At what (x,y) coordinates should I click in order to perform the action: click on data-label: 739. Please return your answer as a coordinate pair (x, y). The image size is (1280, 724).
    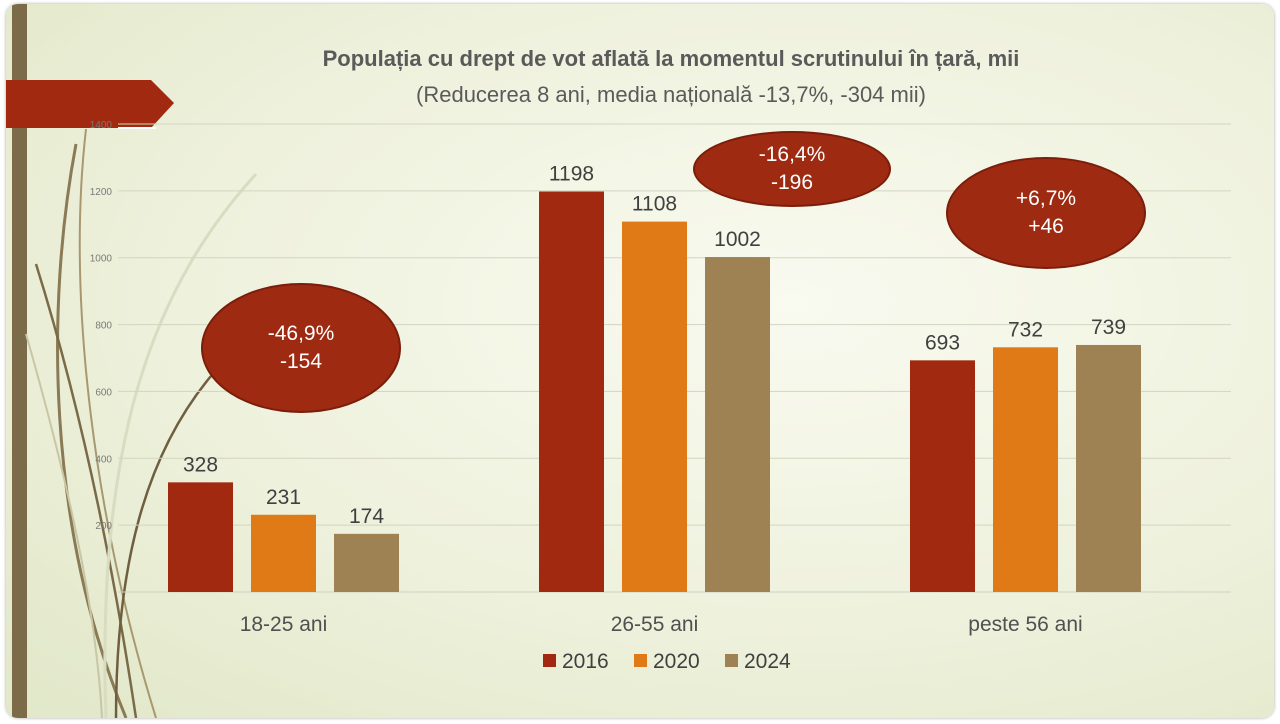
    Looking at the image, I should click on (1108, 327).